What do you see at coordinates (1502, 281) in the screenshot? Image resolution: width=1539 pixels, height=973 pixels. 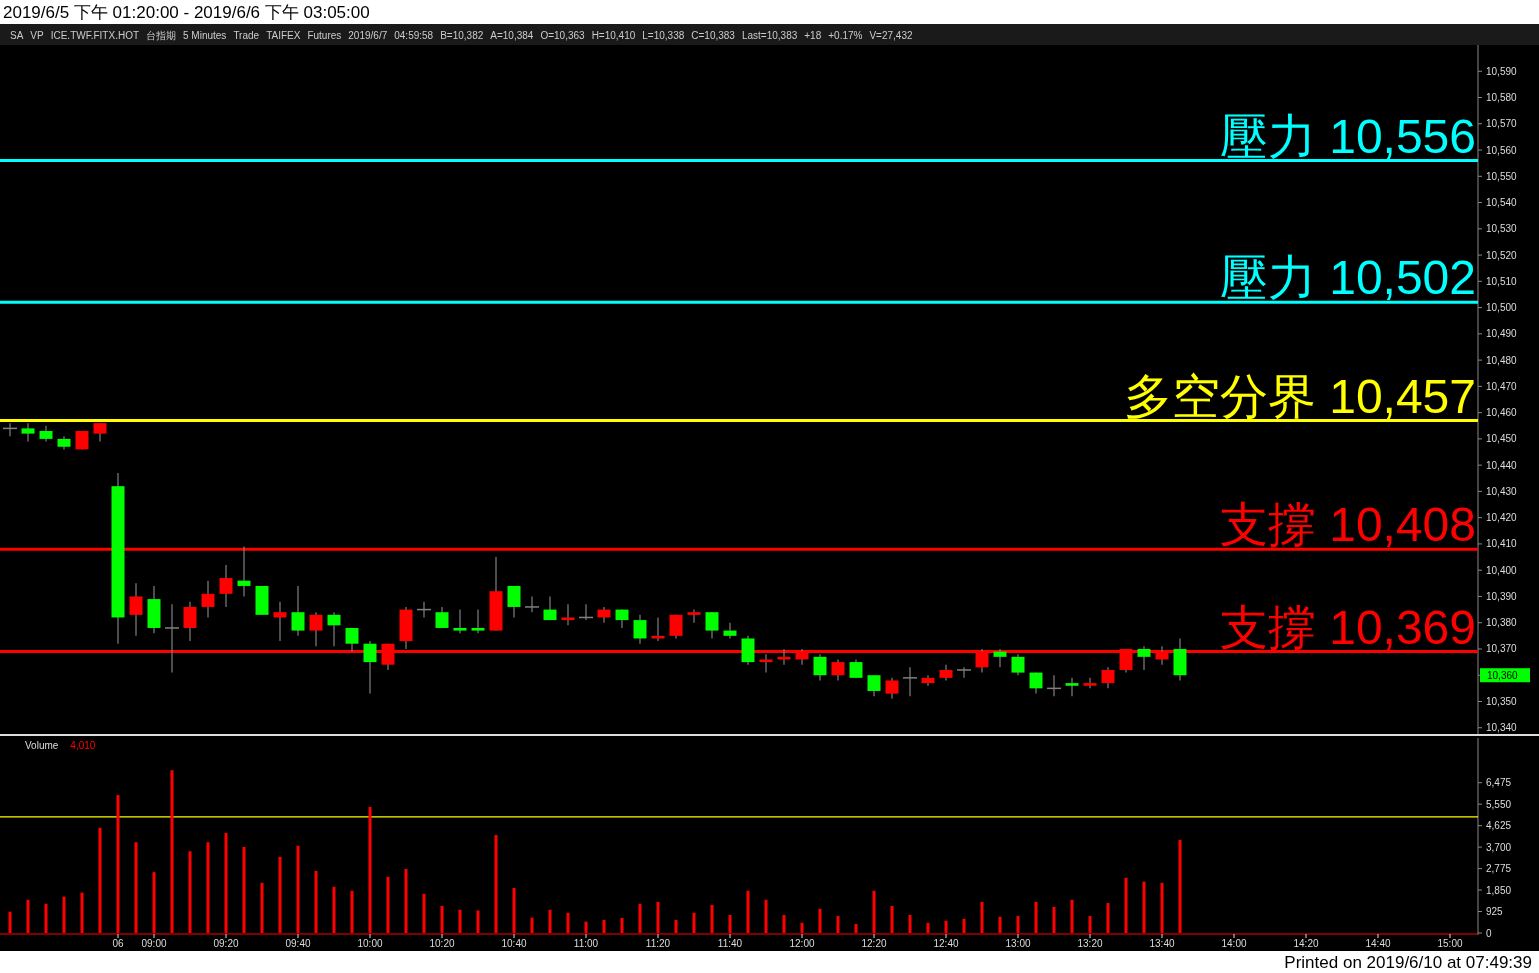 I see `y-tick-label: 10,510` at bounding box center [1502, 281].